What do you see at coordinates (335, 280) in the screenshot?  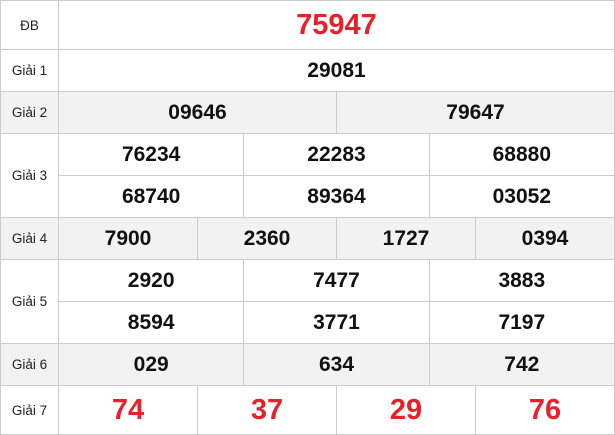 I see `prize-number: 7477` at bounding box center [335, 280].